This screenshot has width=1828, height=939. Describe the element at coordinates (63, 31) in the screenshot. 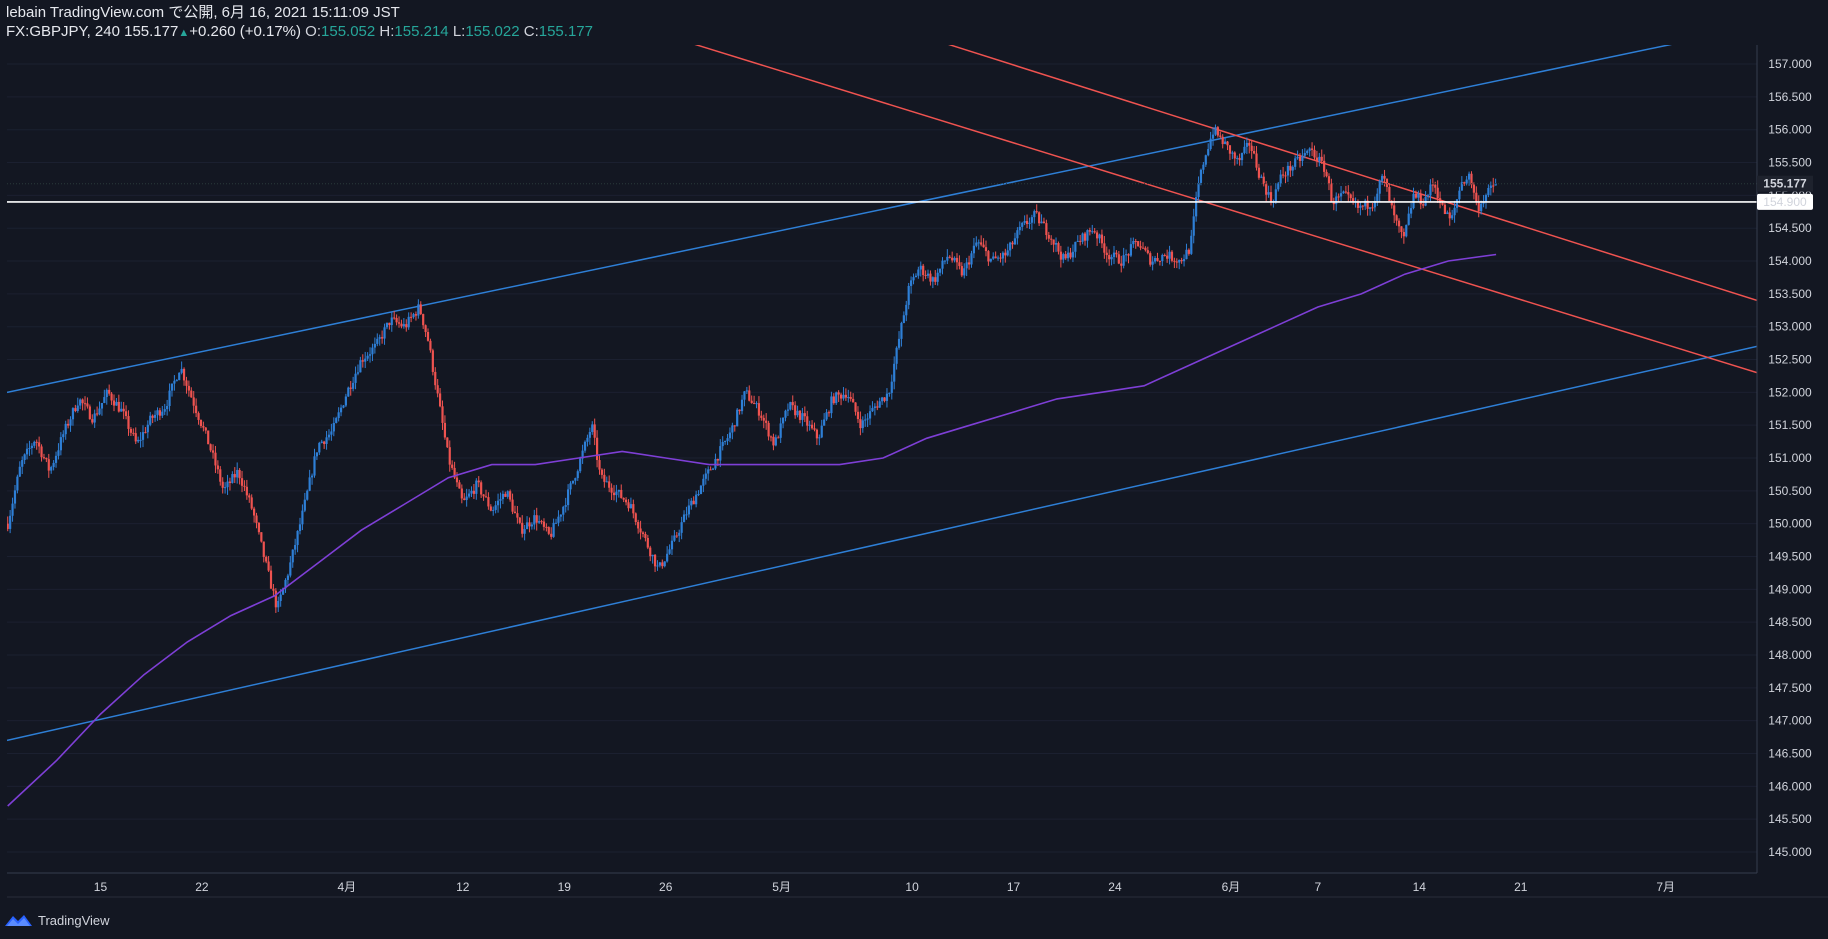

I see `symbol-label: FX:GBPJPY, 240` at that location.